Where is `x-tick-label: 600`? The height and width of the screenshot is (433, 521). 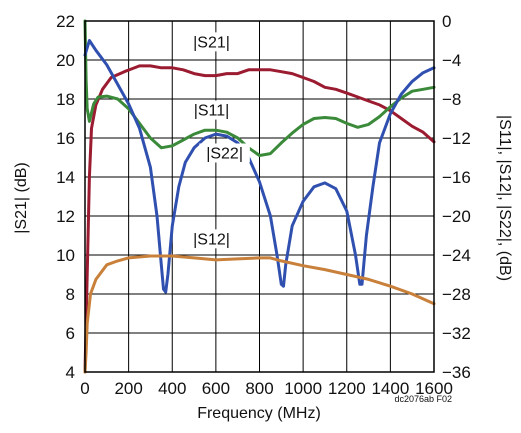 x-tick-label: 600 is located at coordinates (216, 388).